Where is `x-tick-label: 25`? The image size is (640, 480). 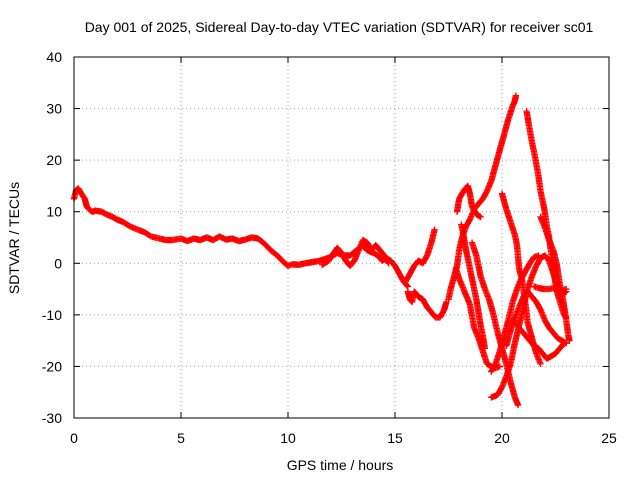
x-tick-label: 25 is located at coordinates (609, 438).